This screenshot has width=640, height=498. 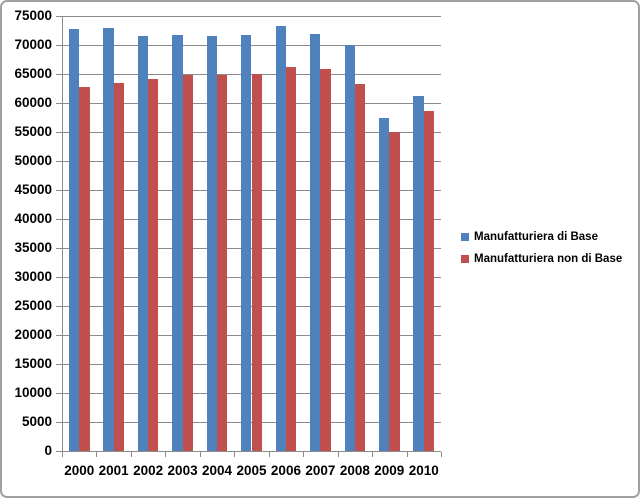 What do you see at coordinates (354, 470) in the screenshot?
I see `x-axis-category-label: 2008` at bounding box center [354, 470].